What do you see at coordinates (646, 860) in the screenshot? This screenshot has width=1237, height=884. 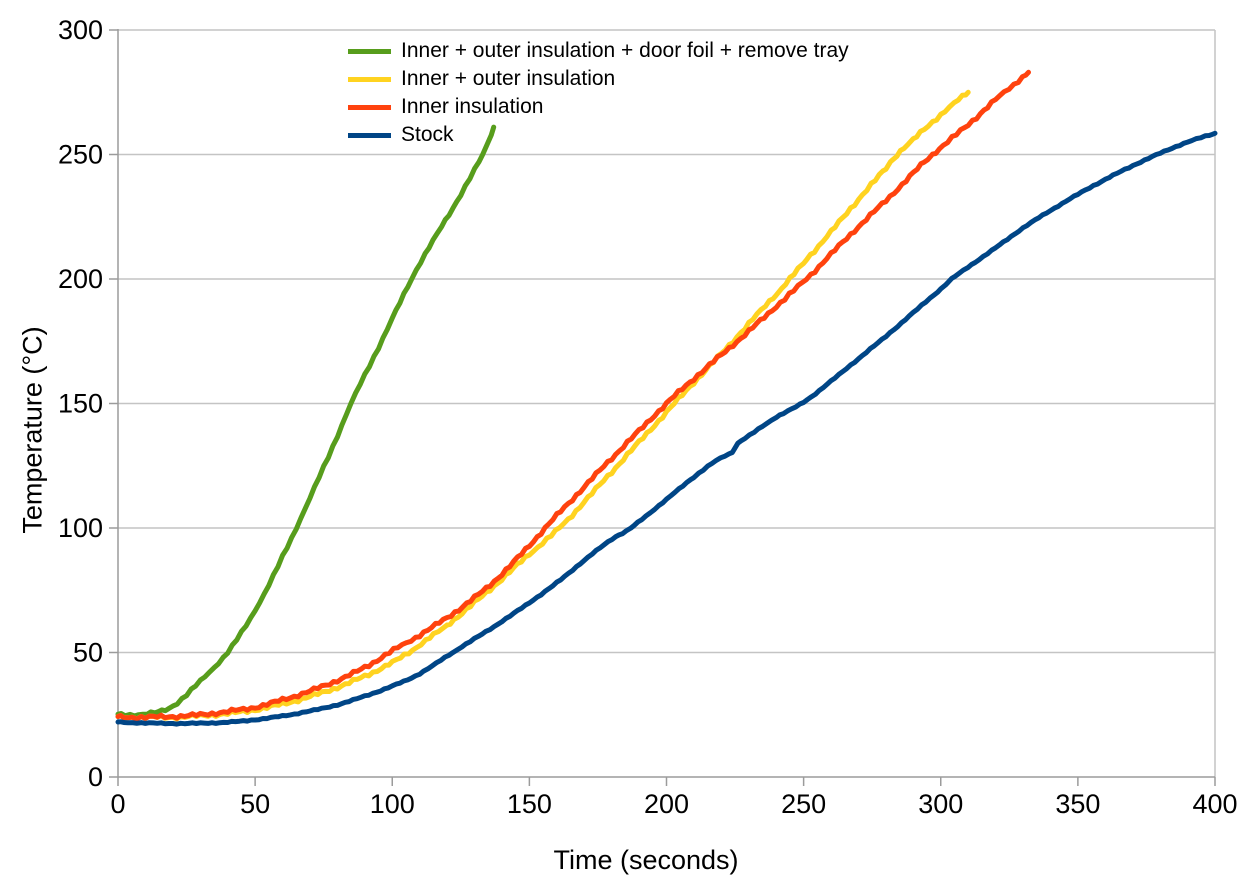 I see `x-axis-title: Time (seconds)` at bounding box center [646, 860].